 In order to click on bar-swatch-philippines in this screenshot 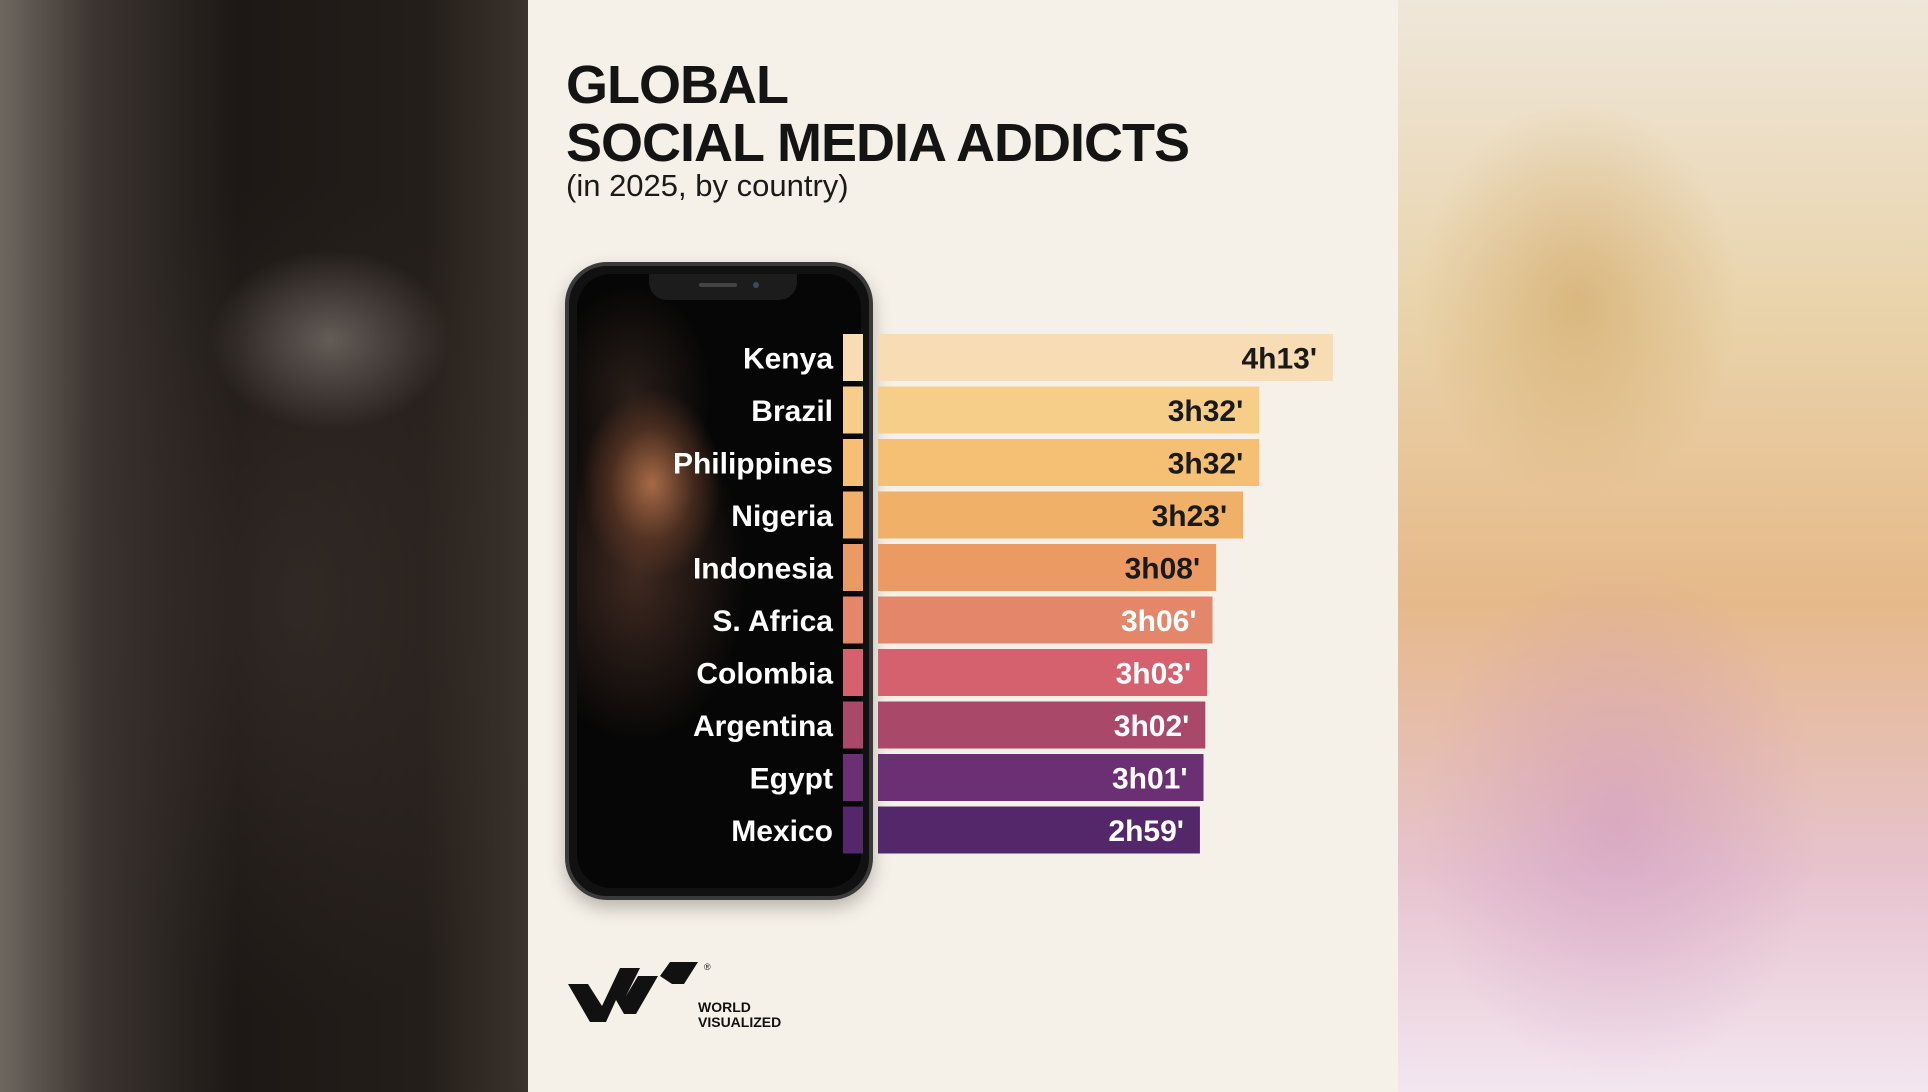, I will do `click(853, 462)`.